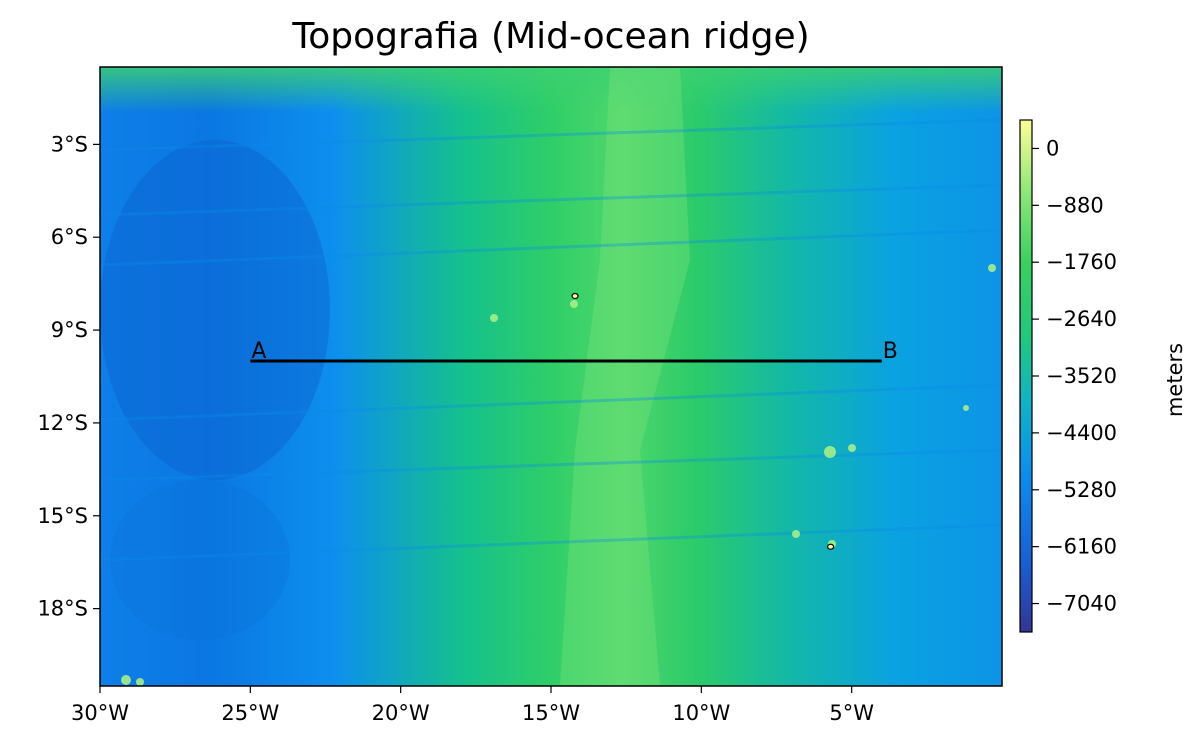 The width and height of the screenshot is (1202, 748). I want to click on colorbar-tick-label: −880, so click(1075, 205).